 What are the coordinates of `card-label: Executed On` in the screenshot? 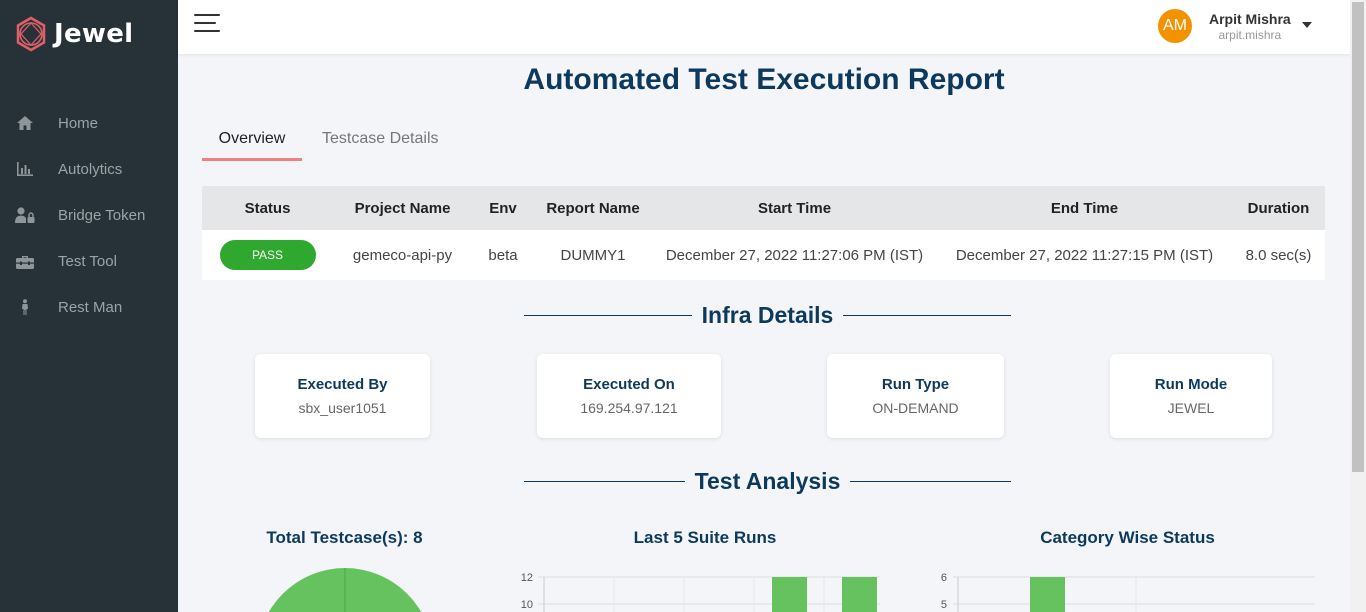 It's located at (629, 384).